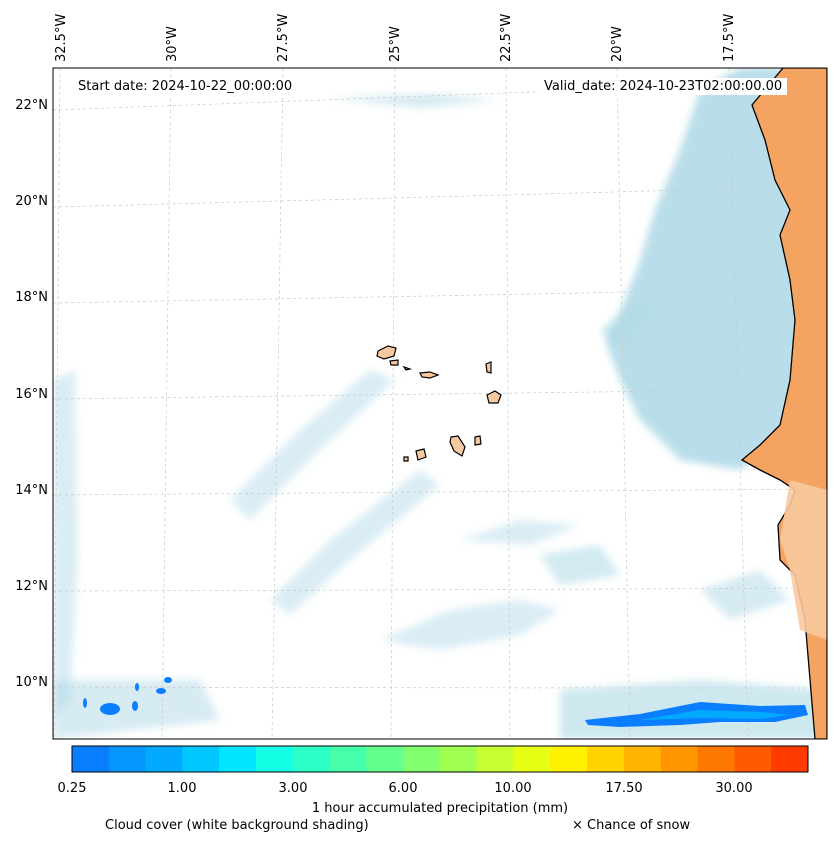 This screenshot has height=844, width=837. Describe the element at coordinates (31, 586) in the screenshot. I see `lat-label-12n: 12°N` at that location.